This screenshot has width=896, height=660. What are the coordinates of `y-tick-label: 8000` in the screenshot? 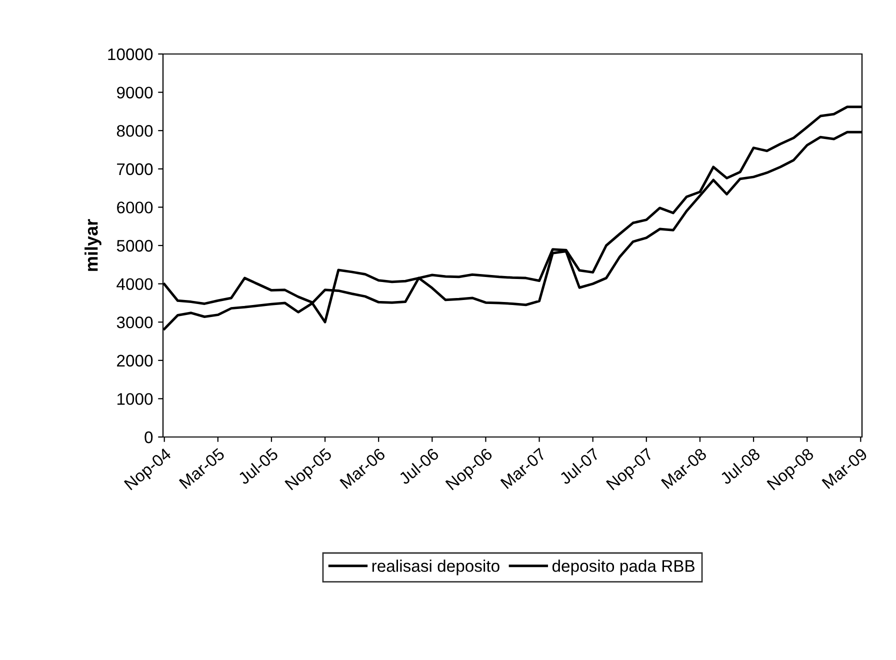 It's located at (134, 131).